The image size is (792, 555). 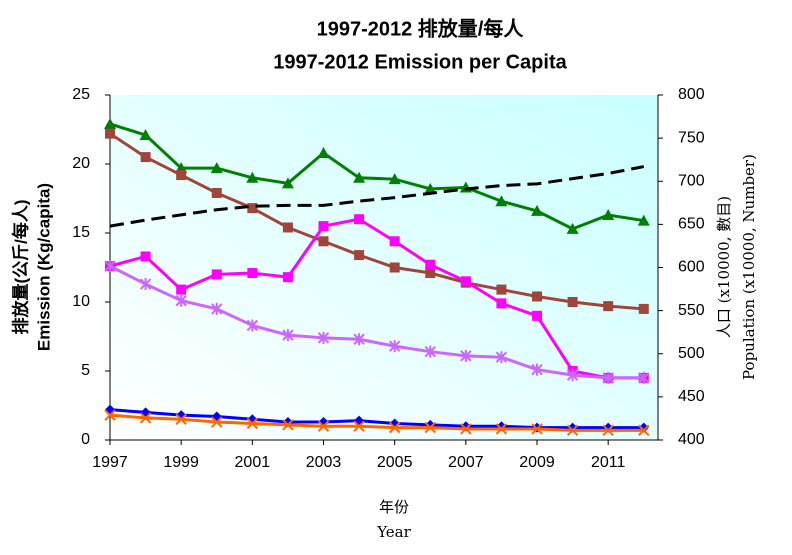 I want to click on x-tick-label: 2007, so click(x=466, y=462).